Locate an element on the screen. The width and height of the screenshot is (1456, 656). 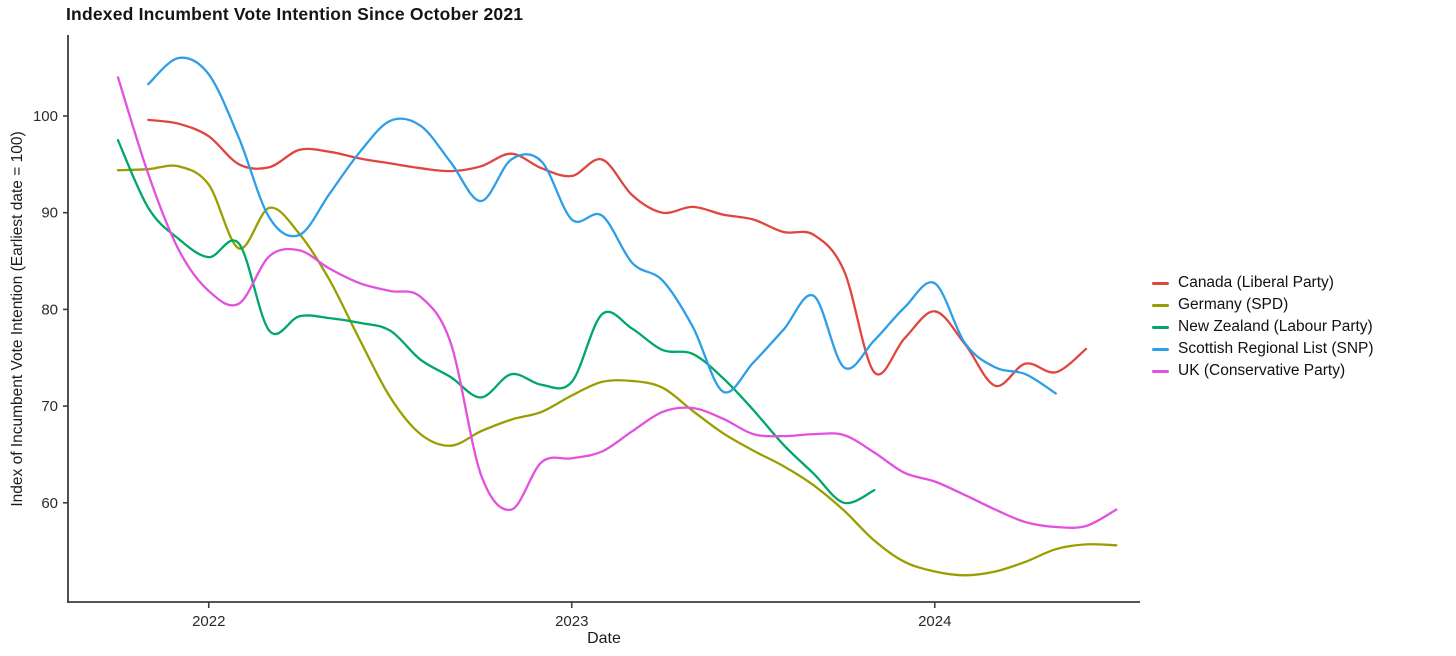
legend-item-new-zealand: New Zealand (Labour Party) is located at coordinates (1263, 327).